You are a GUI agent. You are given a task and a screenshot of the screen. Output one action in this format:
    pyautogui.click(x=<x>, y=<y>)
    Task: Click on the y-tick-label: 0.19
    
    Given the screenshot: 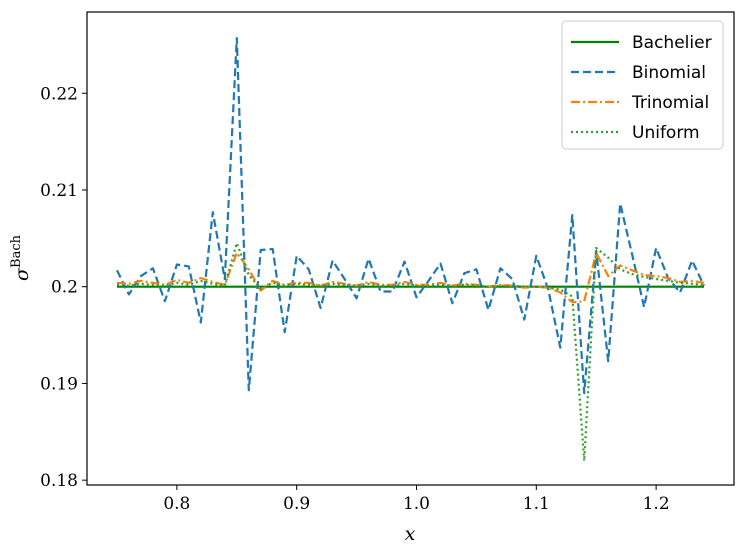 What is the action you would take?
    pyautogui.click(x=59, y=384)
    